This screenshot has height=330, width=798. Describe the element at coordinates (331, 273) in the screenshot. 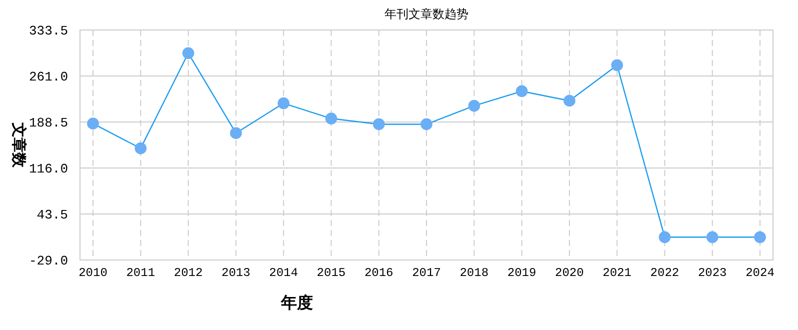

I see `x-tick-label: 2015` at that location.